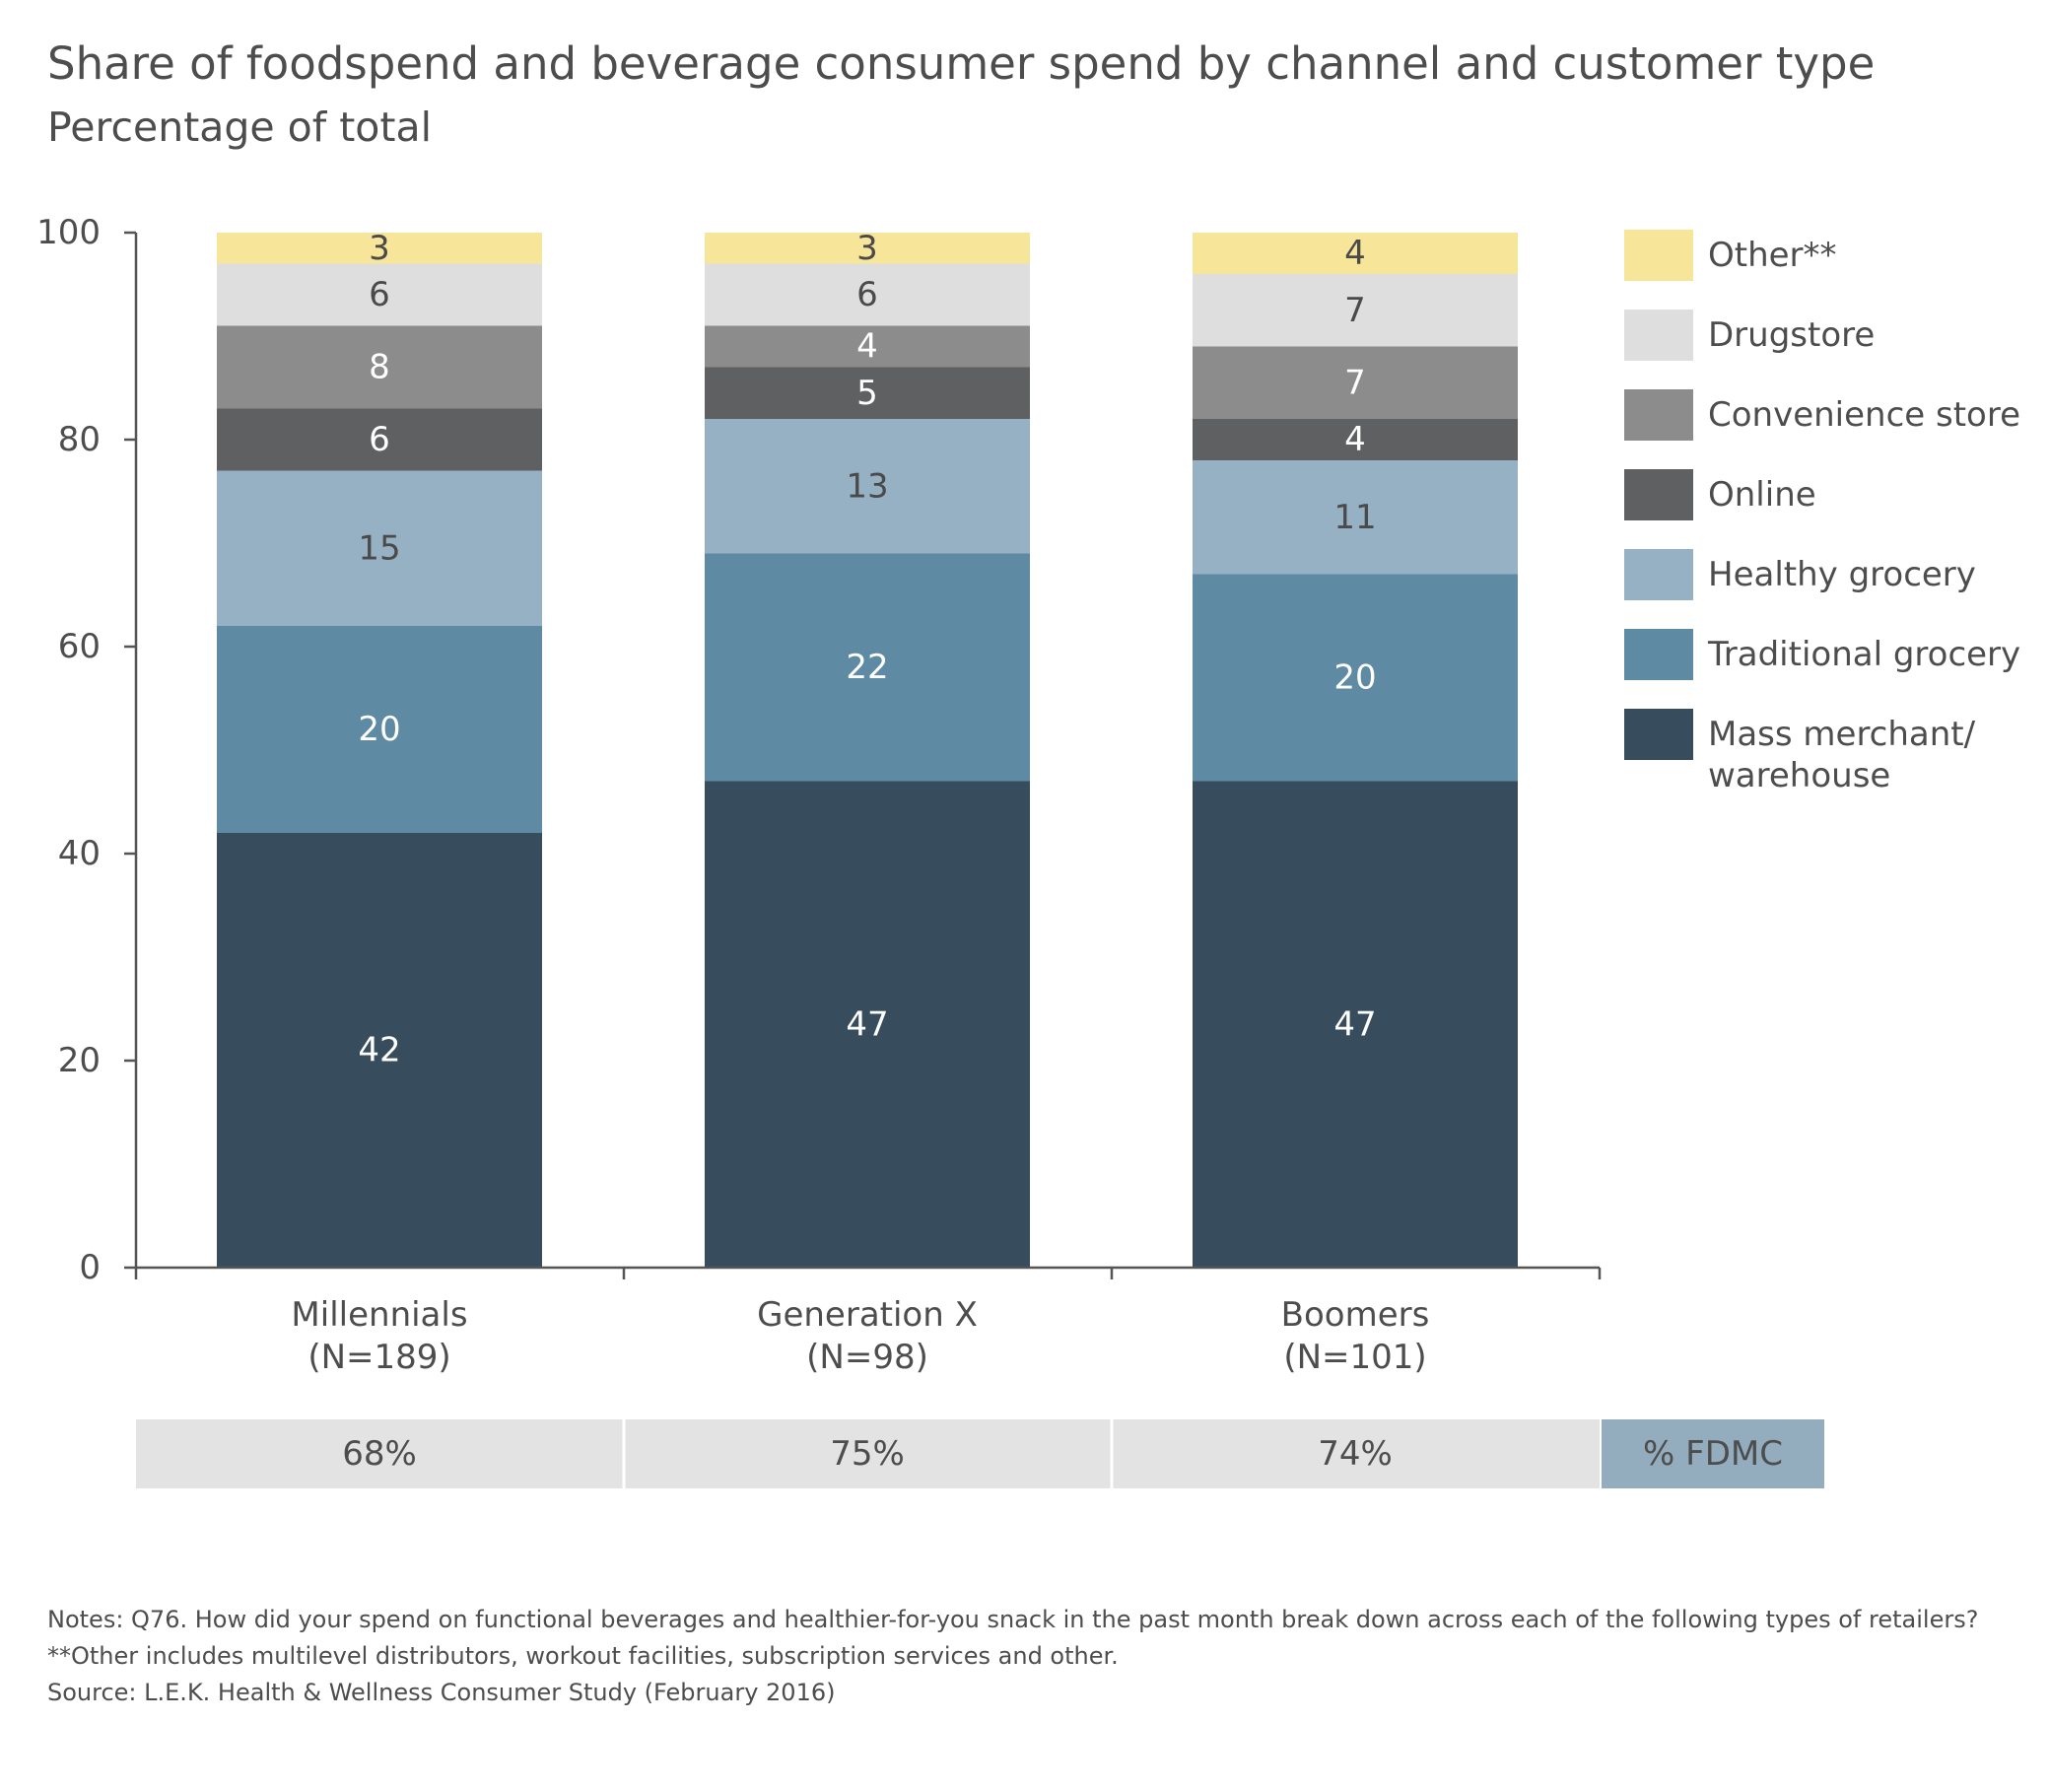 The image size is (2049, 1792). I want to click on bar-data-label: 22, so click(867, 667).